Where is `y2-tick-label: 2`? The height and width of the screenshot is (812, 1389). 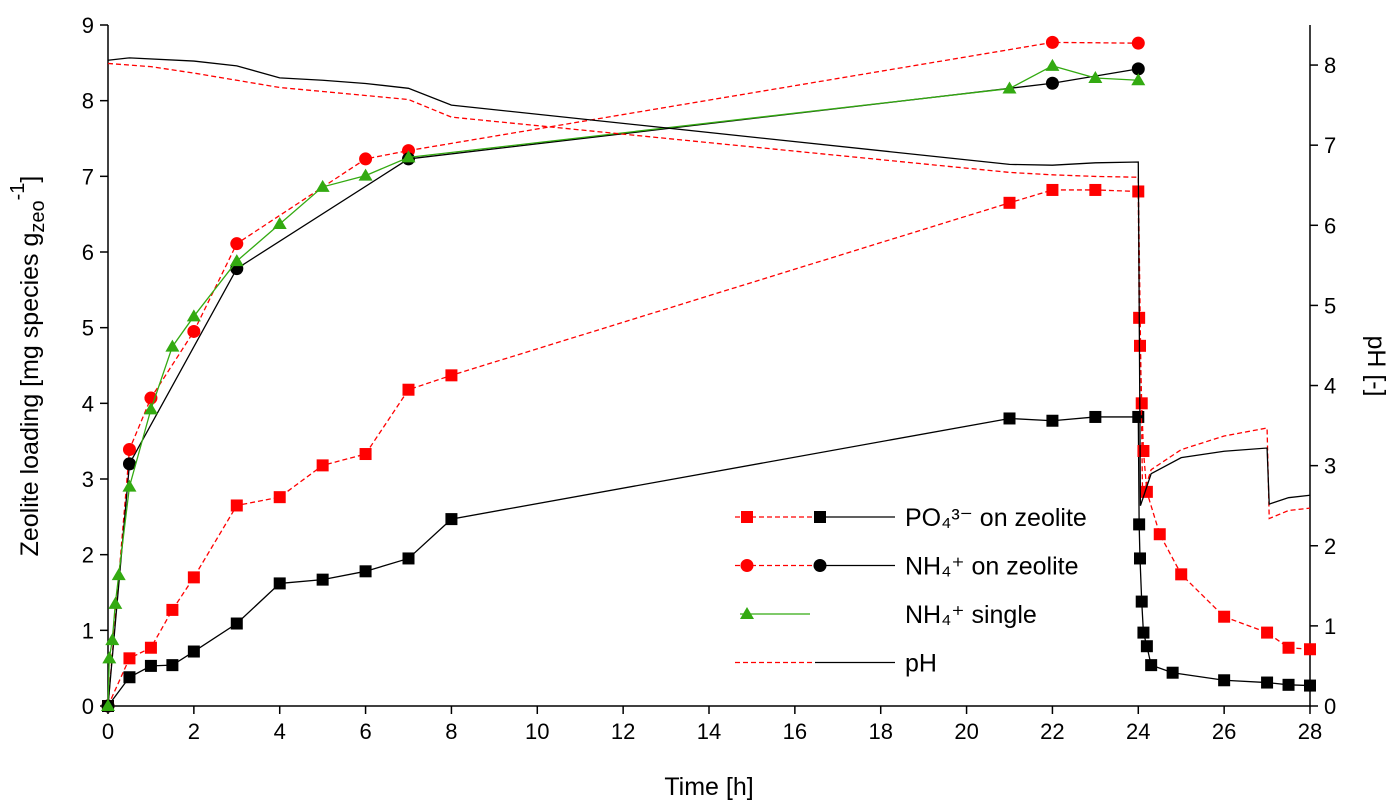
y2-tick-label: 2 is located at coordinates (1330, 546).